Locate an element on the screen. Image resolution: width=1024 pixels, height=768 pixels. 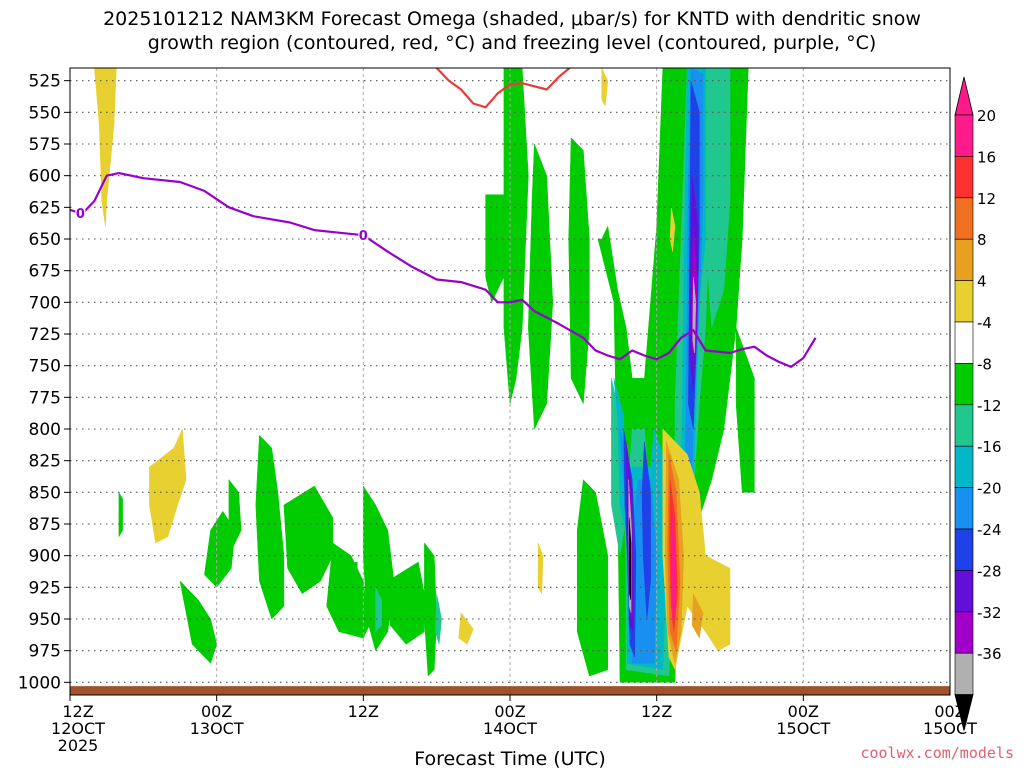
colorbar-label-12: -32 is located at coordinates (989, 613).